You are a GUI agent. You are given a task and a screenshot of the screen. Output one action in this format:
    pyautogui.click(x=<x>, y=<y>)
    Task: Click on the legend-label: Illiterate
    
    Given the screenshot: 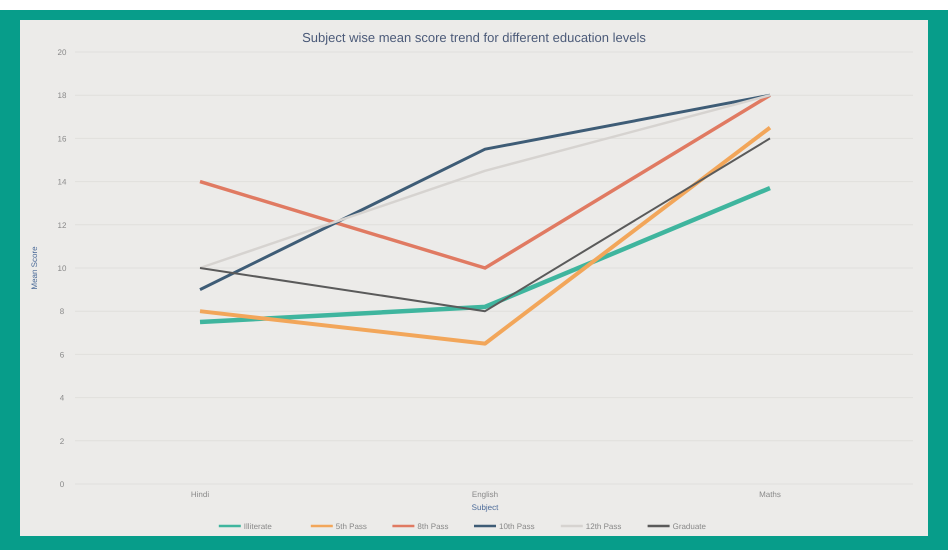 What is the action you would take?
    pyautogui.click(x=258, y=526)
    